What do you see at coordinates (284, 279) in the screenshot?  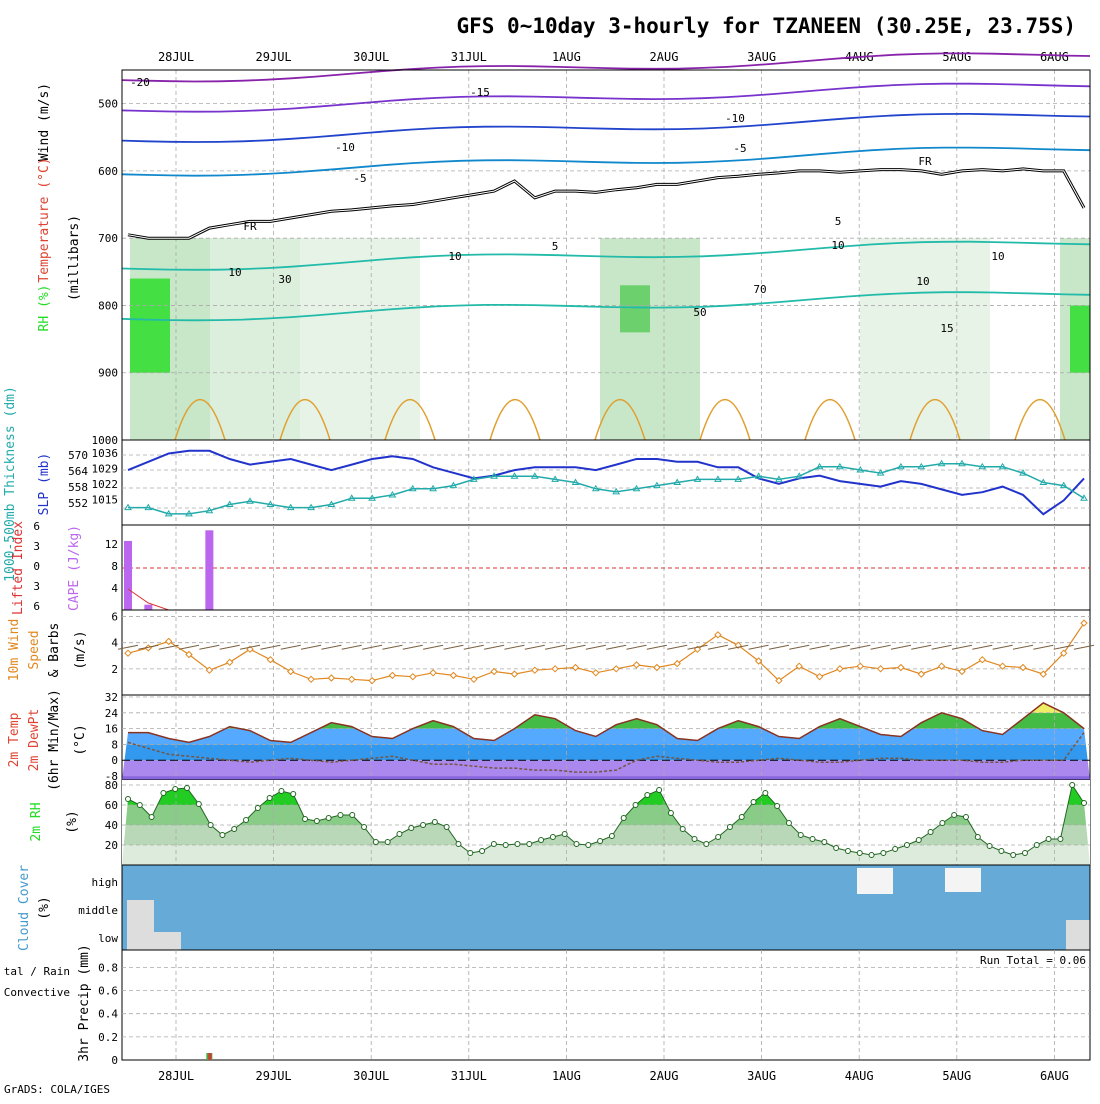 I see `contour-label: 30` at bounding box center [284, 279].